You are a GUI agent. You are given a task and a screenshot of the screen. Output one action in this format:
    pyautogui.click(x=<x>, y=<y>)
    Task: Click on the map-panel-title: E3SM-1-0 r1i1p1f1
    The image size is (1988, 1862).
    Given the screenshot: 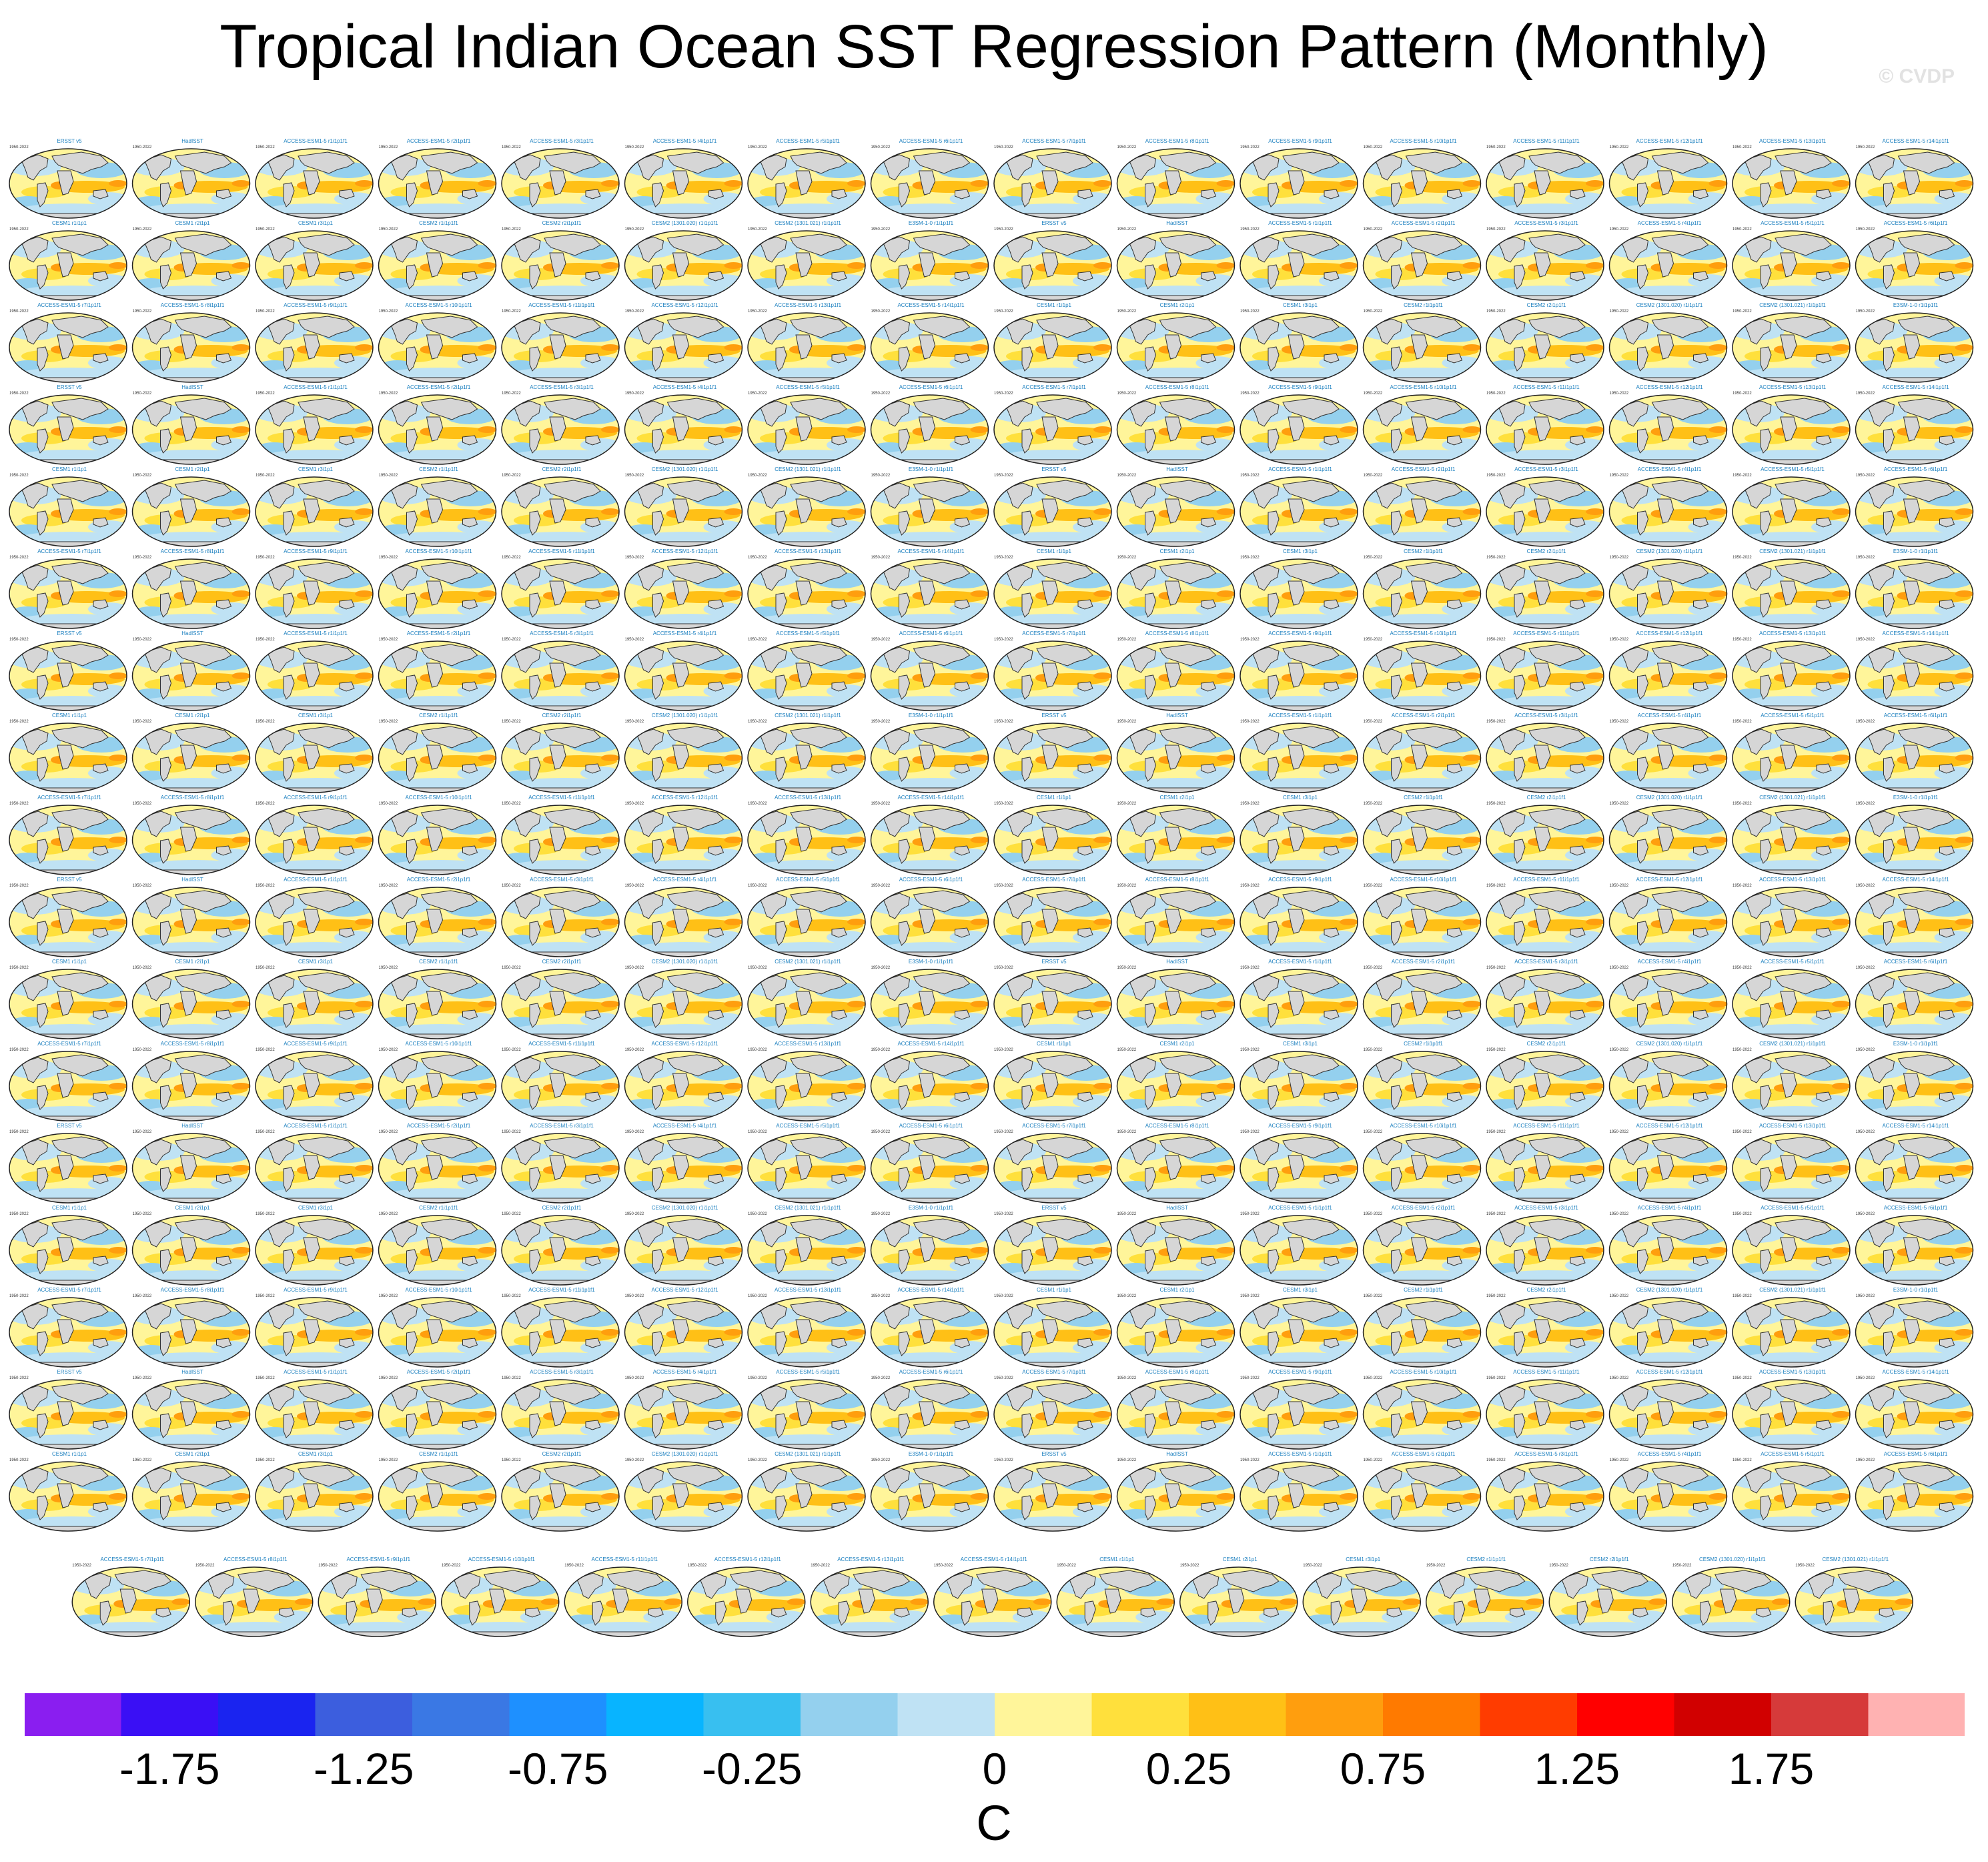 What is the action you would take?
    pyautogui.click(x=1916, y=305)
    